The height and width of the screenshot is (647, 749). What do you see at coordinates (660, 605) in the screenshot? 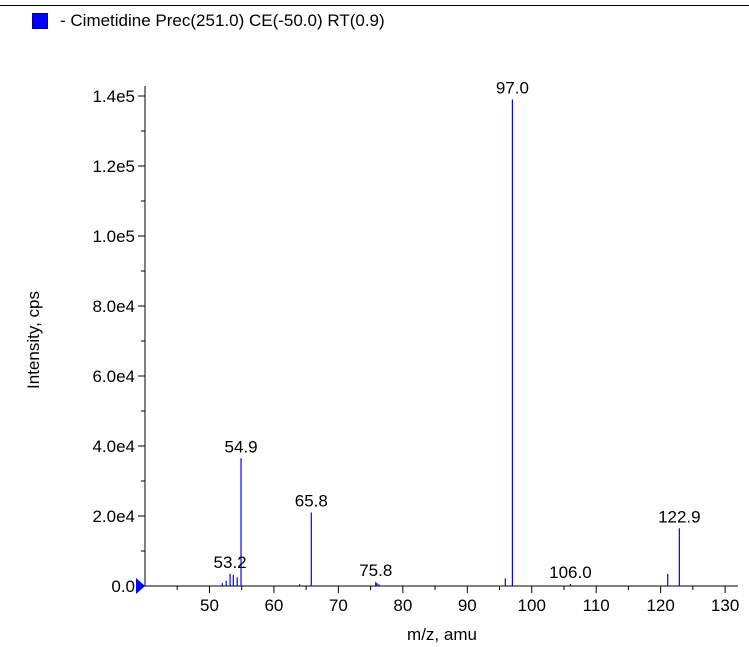
I see `x-tick-label: 120` at bounding box center [660, 605].